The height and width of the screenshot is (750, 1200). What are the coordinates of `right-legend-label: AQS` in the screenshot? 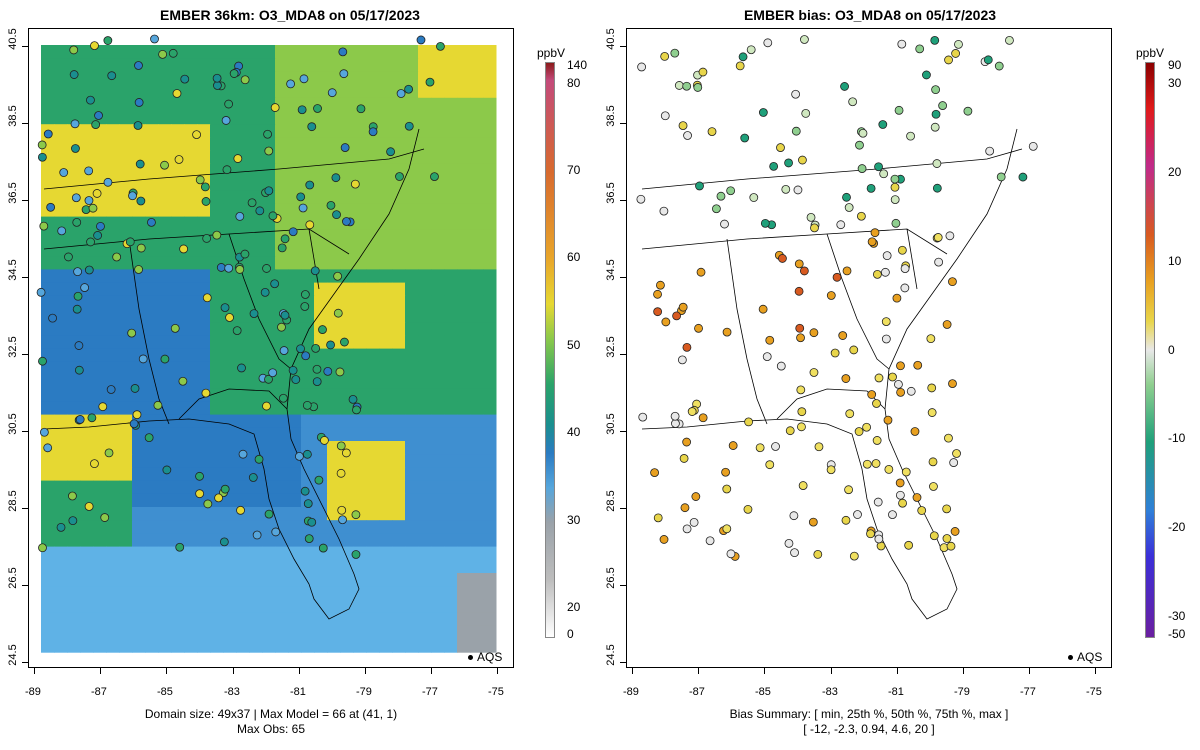 It's located at (1090, 657).